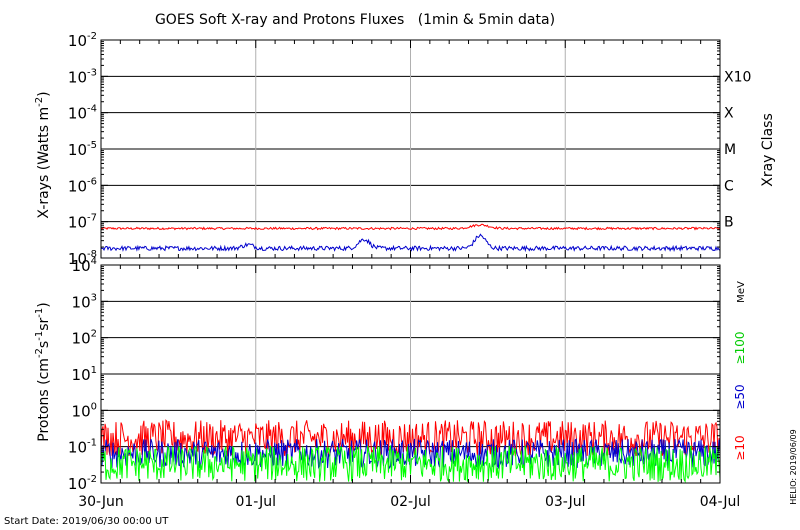  I want to click on xray-y-tick-label: 10⁻⁴, so click(82, 113).